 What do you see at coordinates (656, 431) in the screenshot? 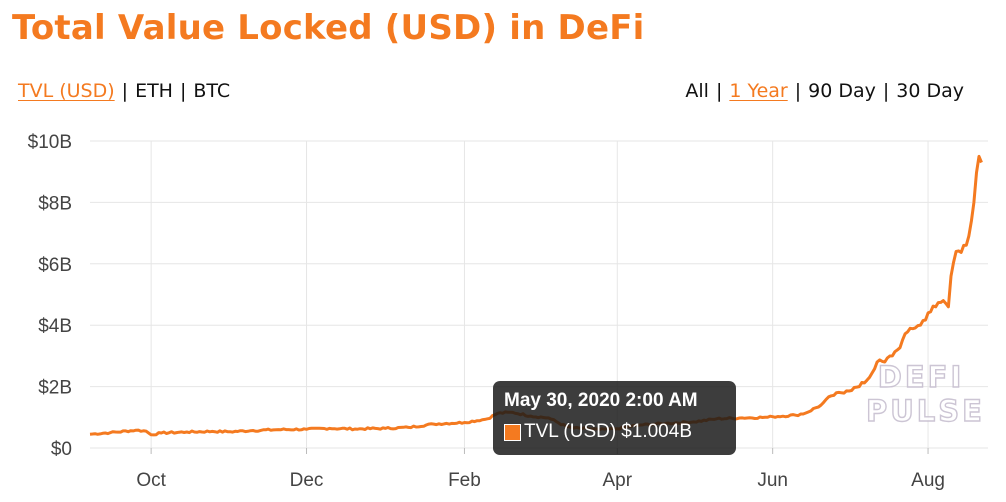
I see `tooltip-value: $1.004B` at bounding box center [656, 431].